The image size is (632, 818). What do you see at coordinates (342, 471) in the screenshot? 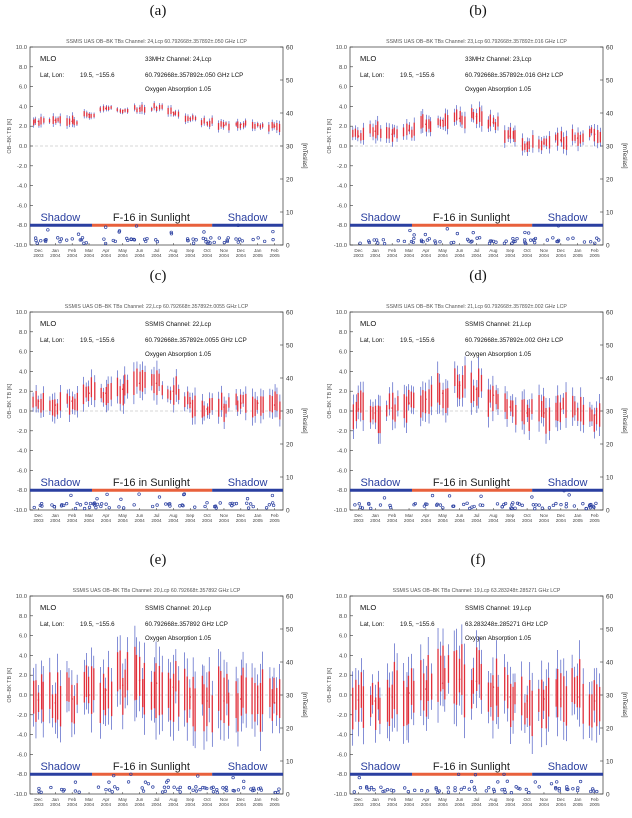
I see `y-tick-label: -6.0` at bounding box center [342, 471].